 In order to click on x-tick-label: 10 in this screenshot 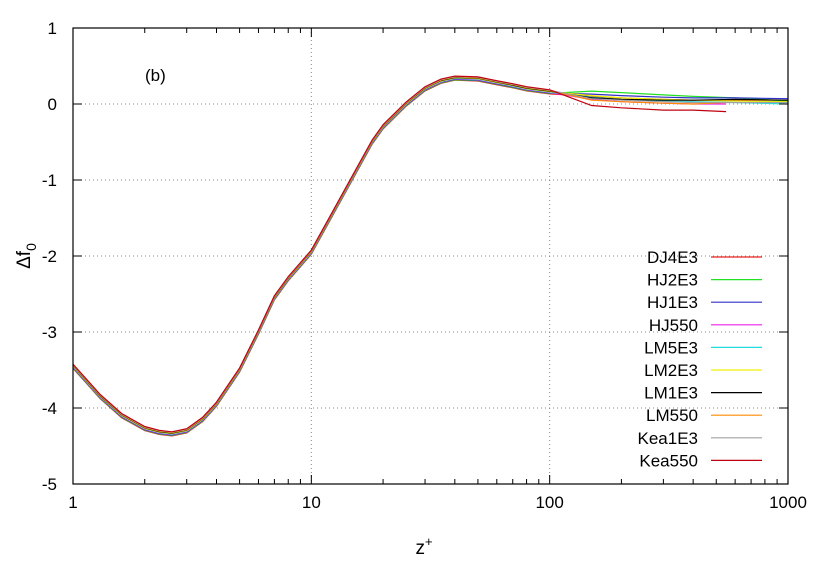, I will do `click(311, 502)`.